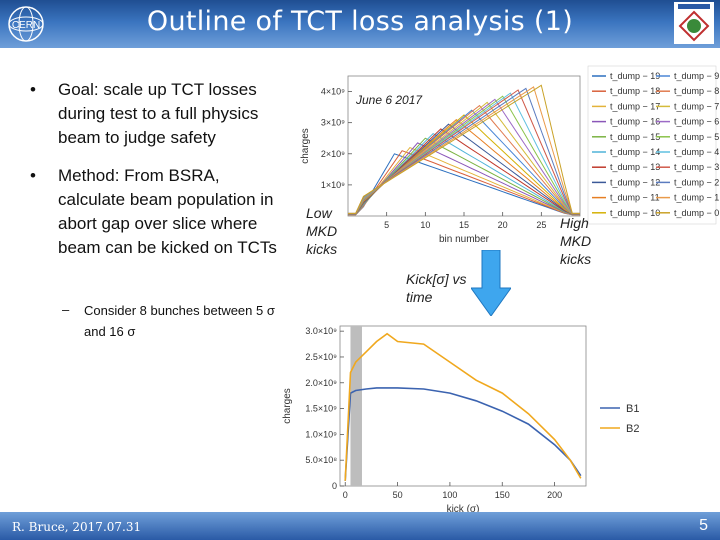 The height and width of the screenshot is (540, 720). I want to click on footer-bar: R. Bruce, 2017.07.31 5, so click(360, 526).